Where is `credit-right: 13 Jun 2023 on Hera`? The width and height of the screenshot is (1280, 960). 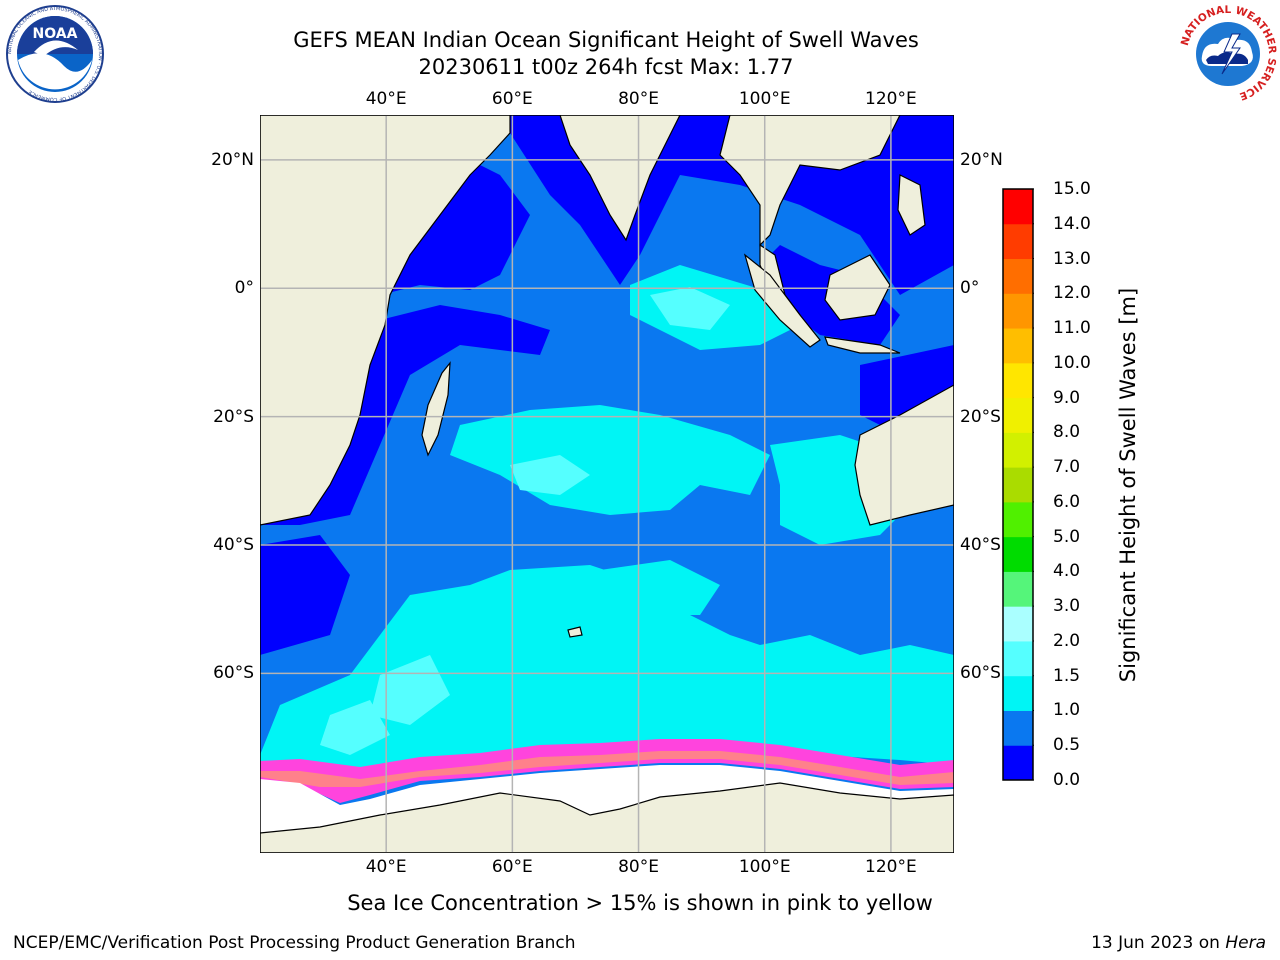
credit-right: 13 Jun 2023 on Hera is located at coordinates (1178, 943).